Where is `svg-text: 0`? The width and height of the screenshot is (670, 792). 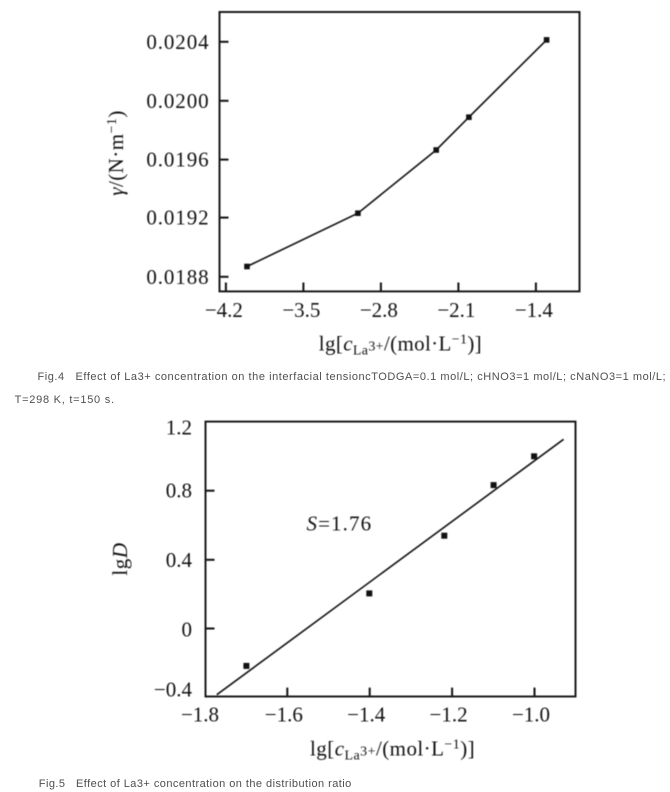
svg-text: 0 is located at coordinates (187, 630).